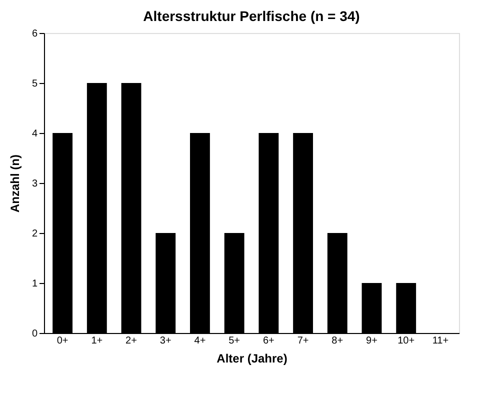  Describe the element at coordinates (338, 341) in the screenshot. I see `x-tick-label: 8+` at that location.